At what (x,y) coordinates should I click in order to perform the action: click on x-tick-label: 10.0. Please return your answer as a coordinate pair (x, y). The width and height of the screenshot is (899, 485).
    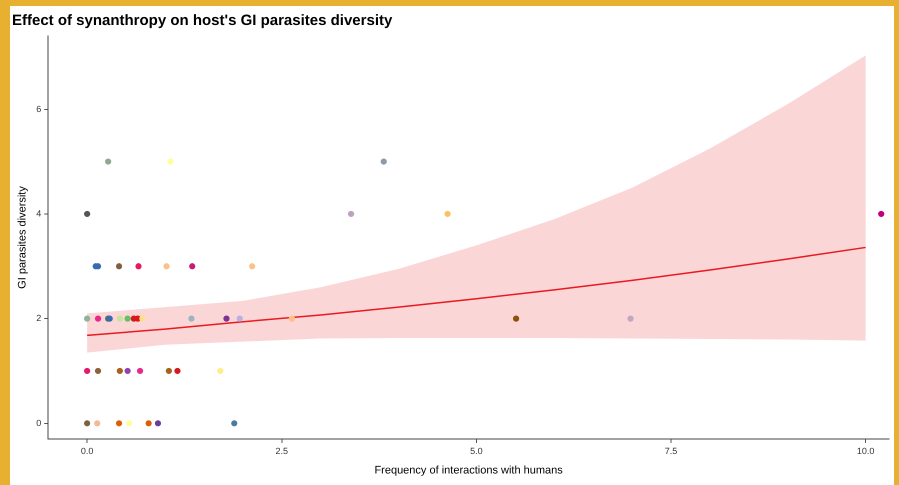
    Looking at the image, I should click on (865, 451).